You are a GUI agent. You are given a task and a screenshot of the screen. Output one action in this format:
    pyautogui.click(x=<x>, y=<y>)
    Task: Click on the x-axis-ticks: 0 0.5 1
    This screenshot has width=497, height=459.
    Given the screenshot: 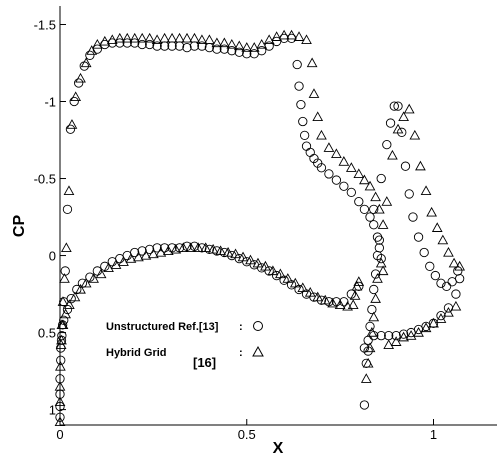 What is the action you would take?
    pyautogui.click(x=246, y=430)
    